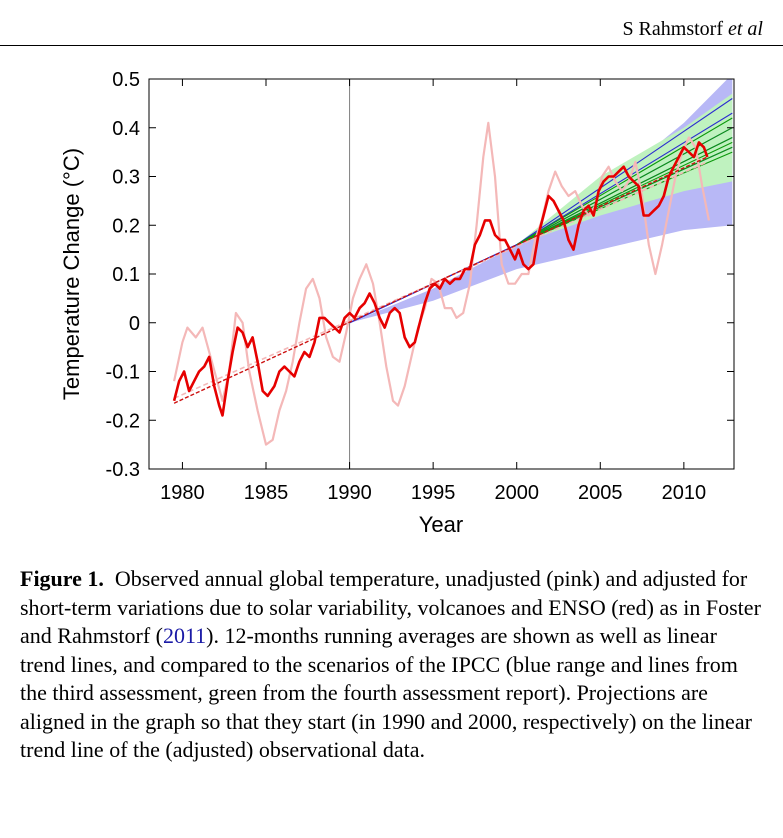  I want to click on running-head-author: S Rahmstorf et al, so click(692, 29).